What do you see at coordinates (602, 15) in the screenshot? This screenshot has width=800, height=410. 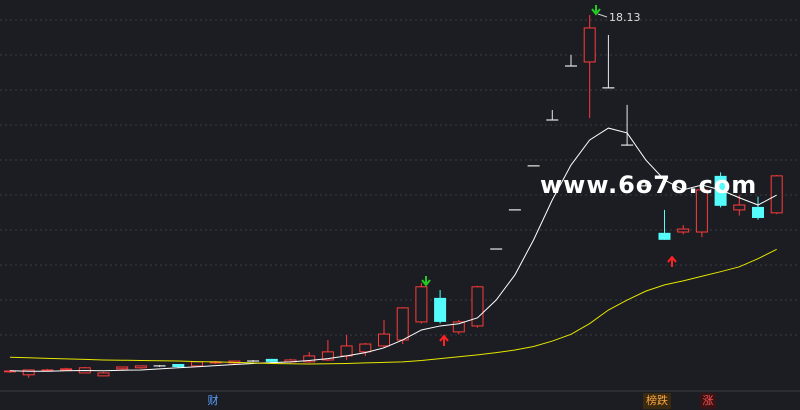 I see `high-pointer` at bounding box center [602, 15].